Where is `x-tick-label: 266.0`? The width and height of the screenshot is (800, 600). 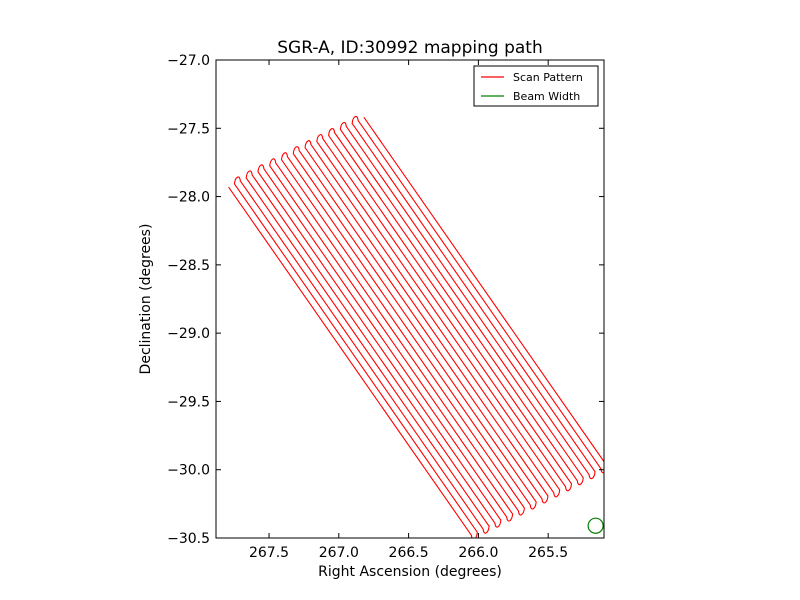
x-tick-label: 266.0 is located at coordinates (478, 553).